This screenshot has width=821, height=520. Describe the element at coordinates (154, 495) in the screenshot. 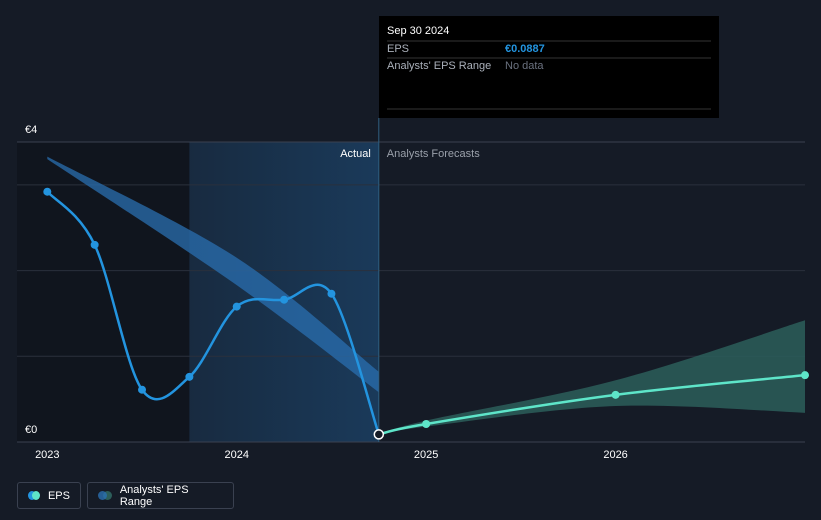

I see `legend-label: Analysts' EPS Range` at that location.